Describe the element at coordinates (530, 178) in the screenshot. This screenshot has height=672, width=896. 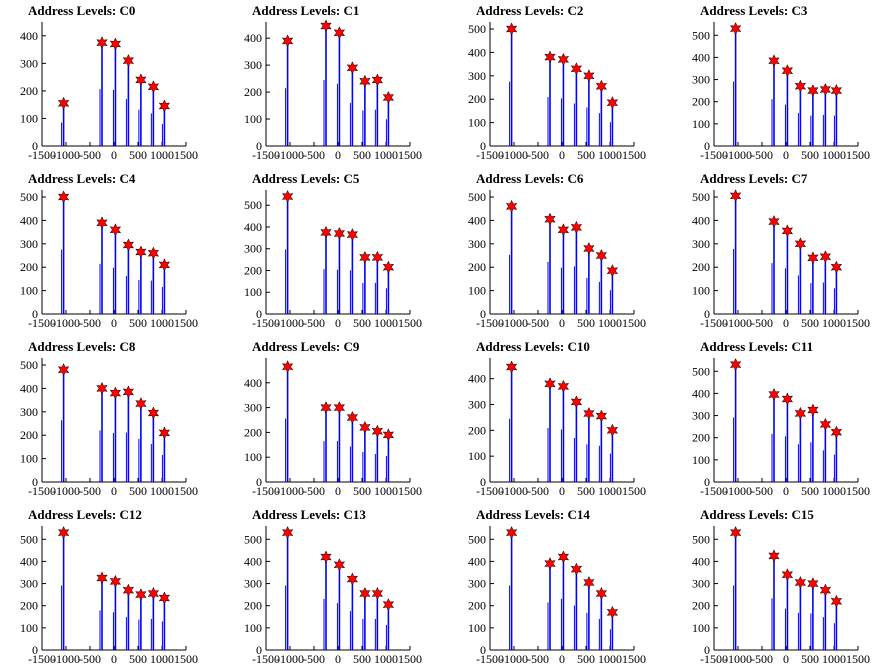
I see `chart-title: Address Levels: C6` at that location.